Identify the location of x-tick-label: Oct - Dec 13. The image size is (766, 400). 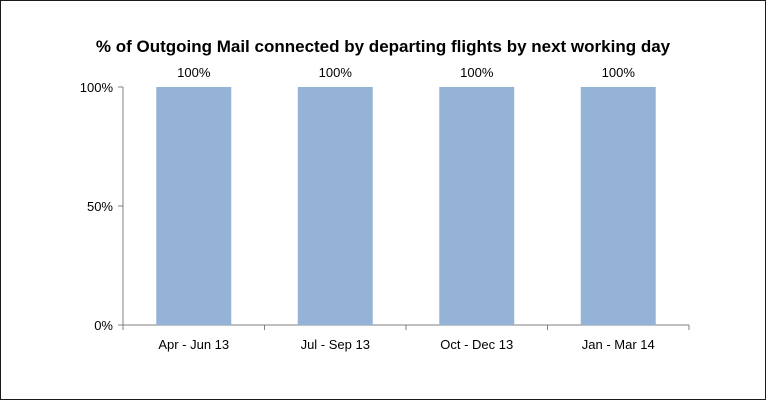
(476, 344).